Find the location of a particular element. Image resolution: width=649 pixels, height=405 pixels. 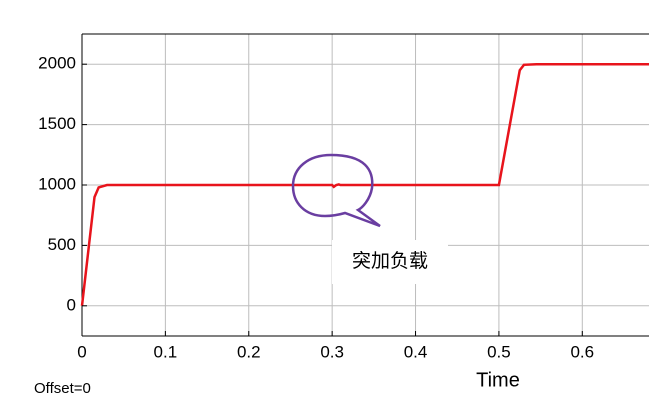

x-axis-label: Time is located at coordinates (498, 380).